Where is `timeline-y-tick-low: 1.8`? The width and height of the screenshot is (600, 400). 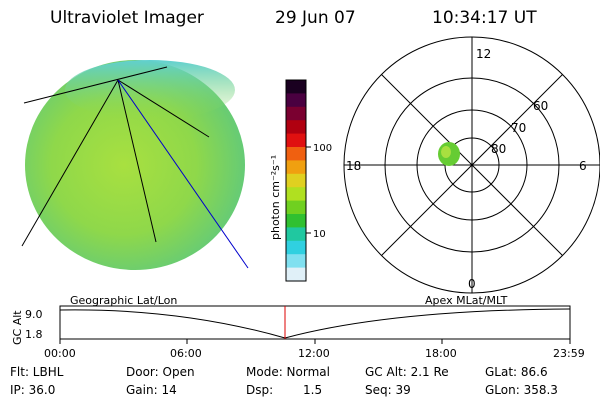 timeline-y-tick-low: 1.8 is located at coordinates (34, 334).